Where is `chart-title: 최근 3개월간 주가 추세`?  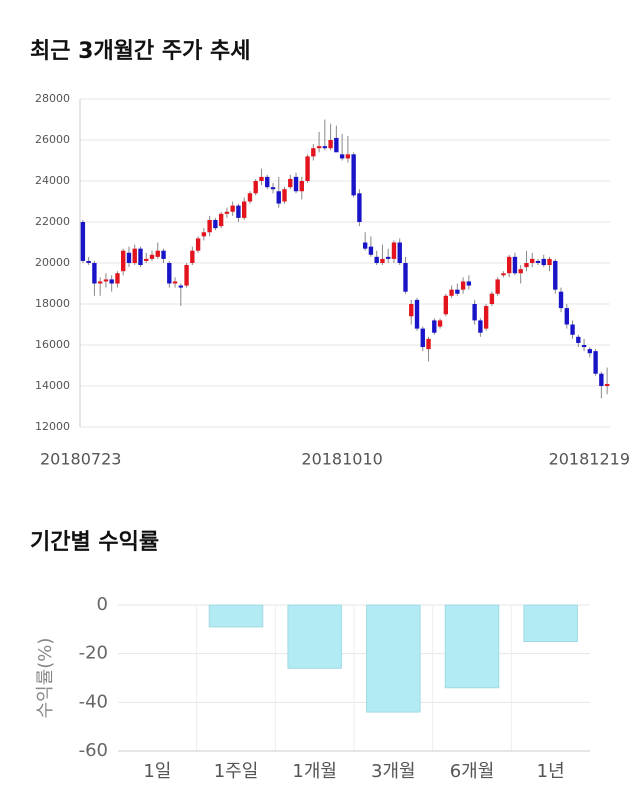 chart-title: 최근 3개월간 주가 추세 is located at coordinates (140, 51).